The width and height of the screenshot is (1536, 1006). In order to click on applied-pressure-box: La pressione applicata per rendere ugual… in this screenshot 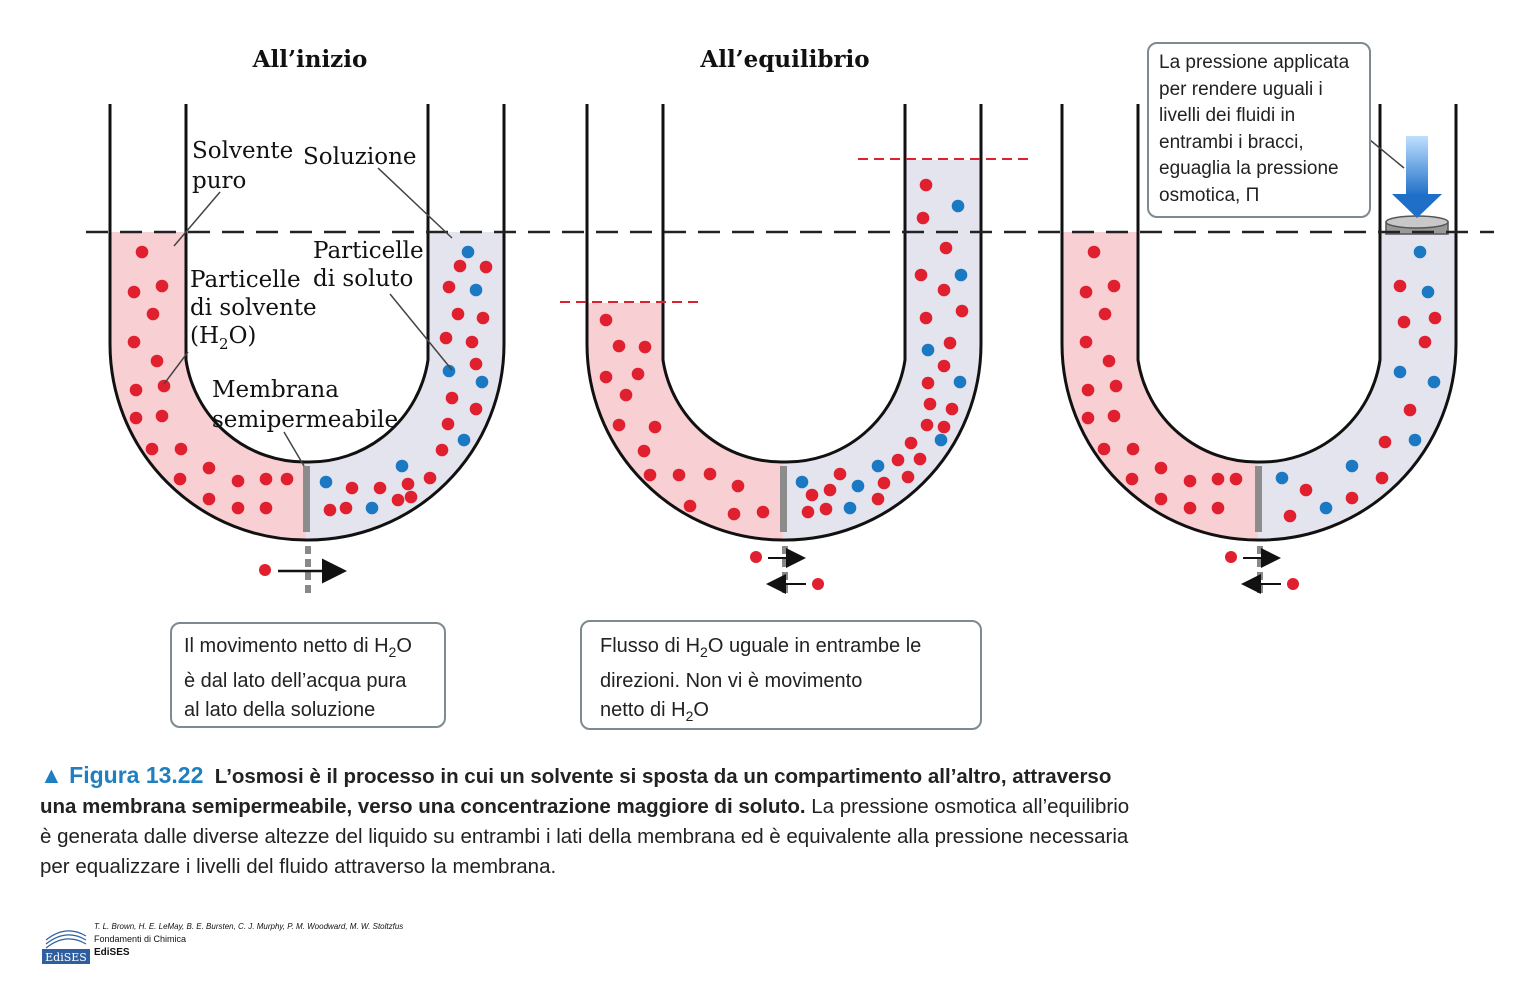, I will do `click(1259, 130)`.